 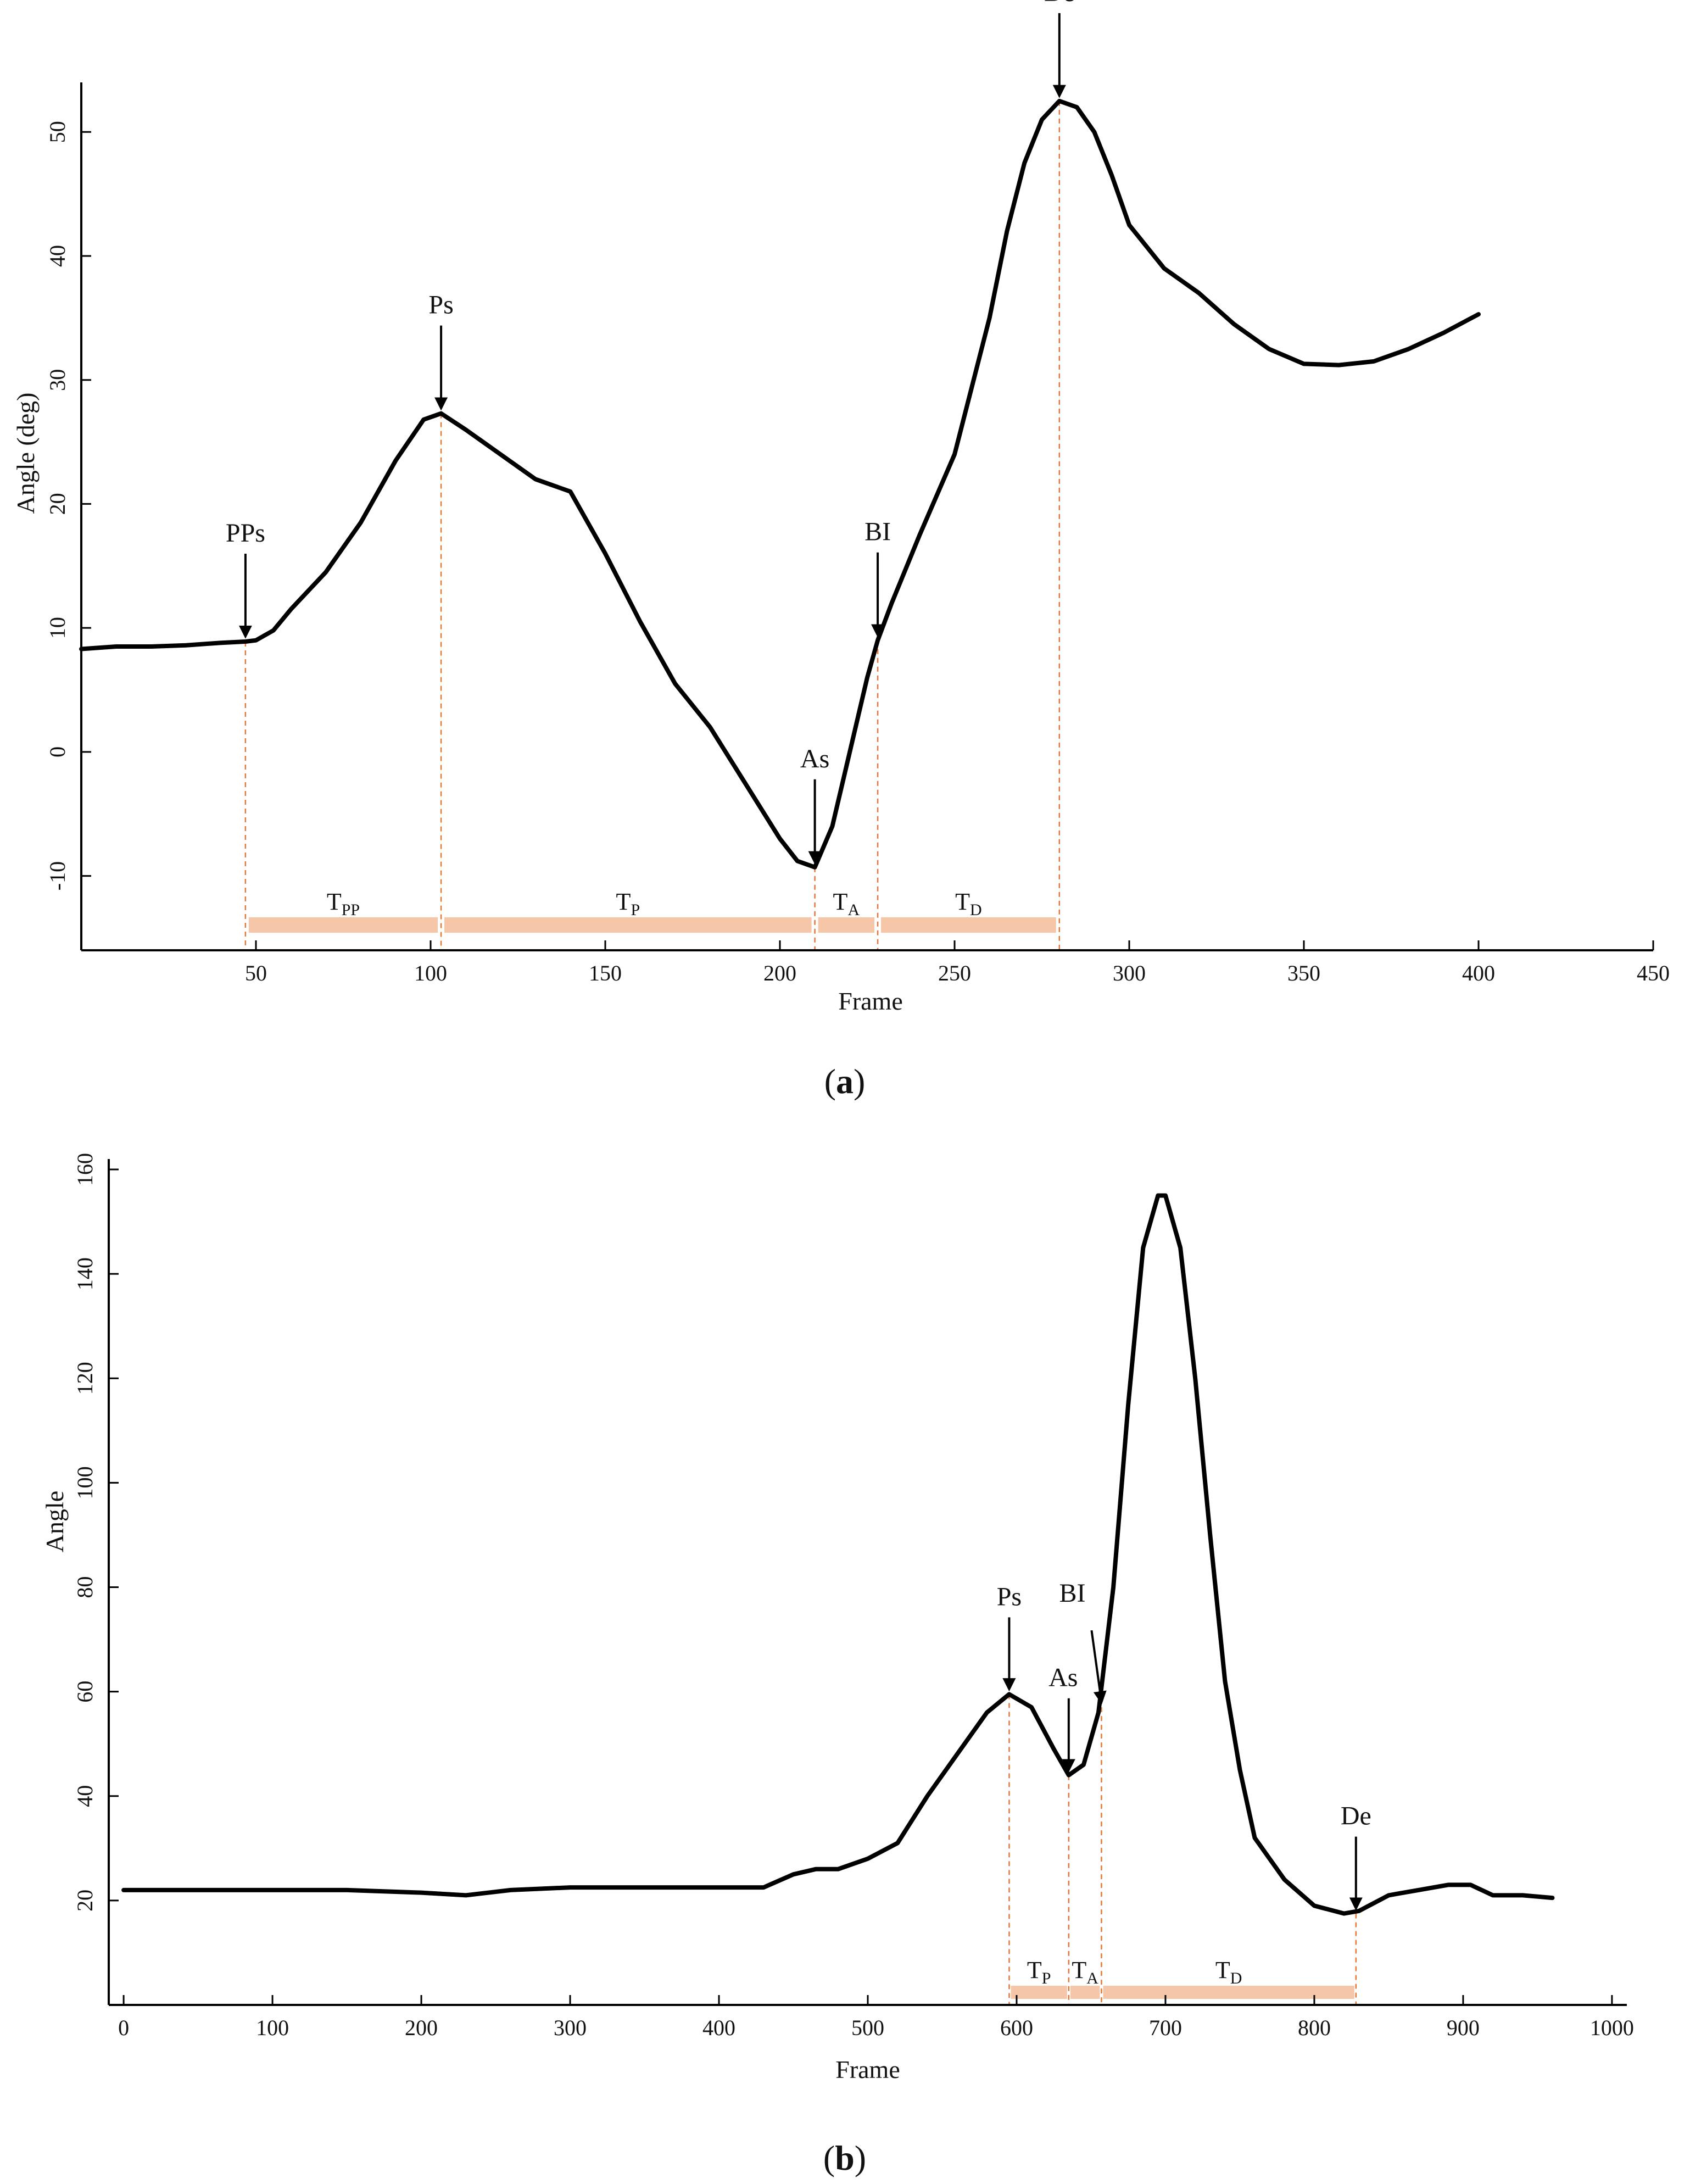 I want to click on y-tick-label: 60, so click(x=84, y=1692).